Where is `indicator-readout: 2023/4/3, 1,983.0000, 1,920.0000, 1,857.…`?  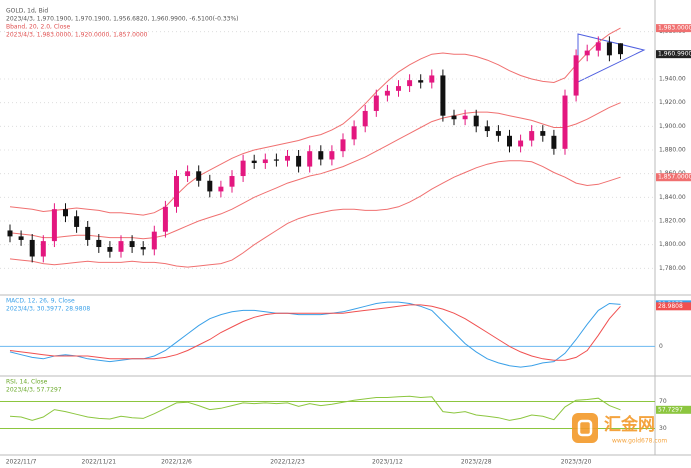
indicator-readout: 2023/4/3, 1,983.0000, 1,920.0000, 1,857.… is located at coordinates (77, 35).